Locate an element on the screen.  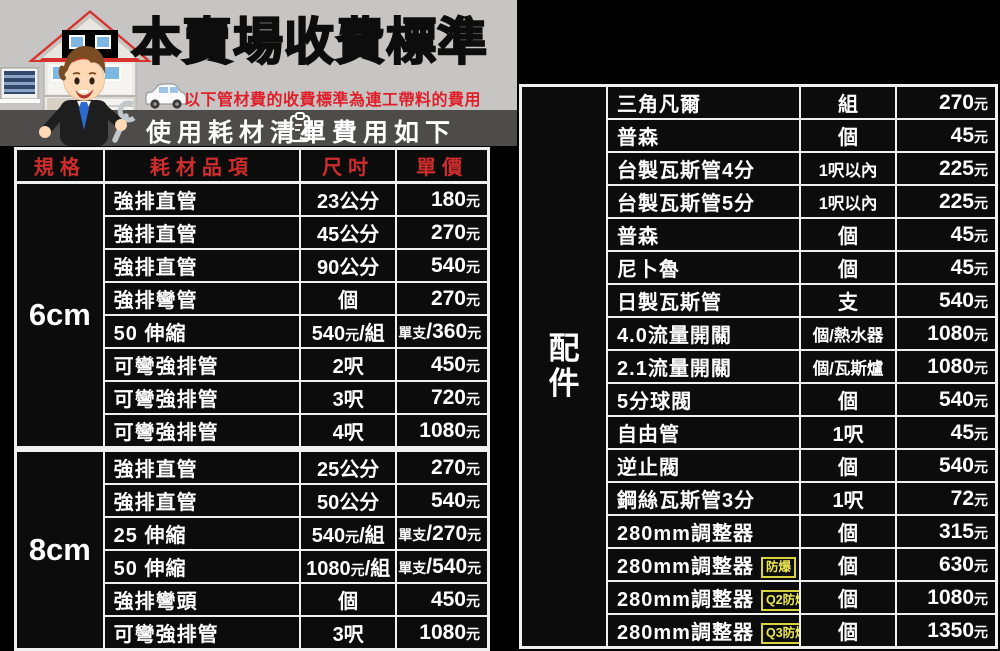
size-cell: 90公分 is located at coordinates (348, 265).